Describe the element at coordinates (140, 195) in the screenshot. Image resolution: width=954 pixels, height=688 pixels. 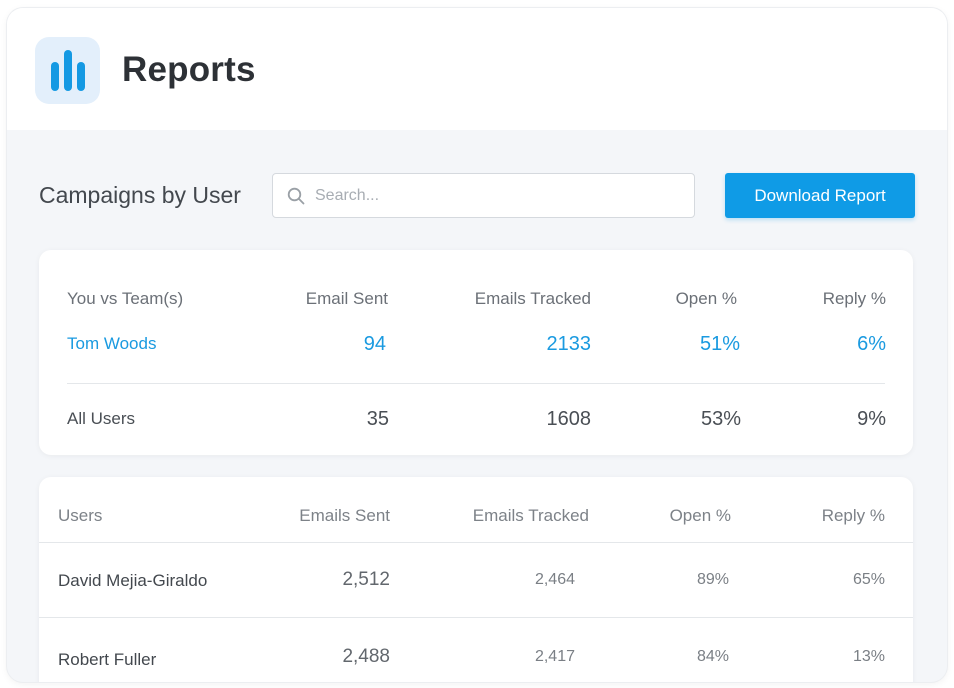
I see `section-title: Campaigns by User` at that location.